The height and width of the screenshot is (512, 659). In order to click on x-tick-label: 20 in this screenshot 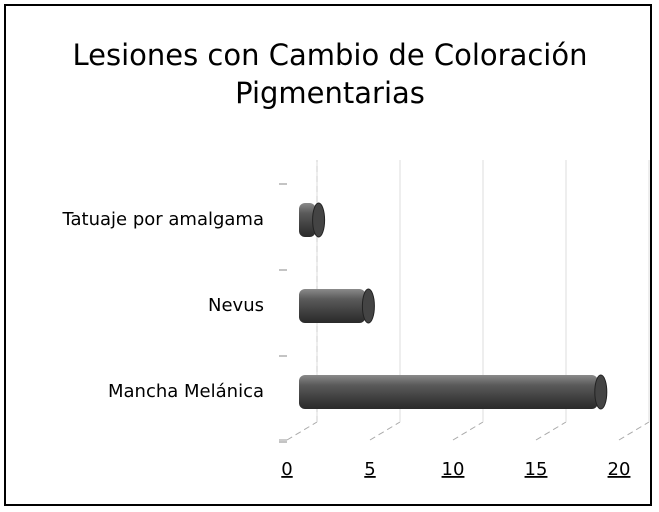, I will do `click(619, 469)`.